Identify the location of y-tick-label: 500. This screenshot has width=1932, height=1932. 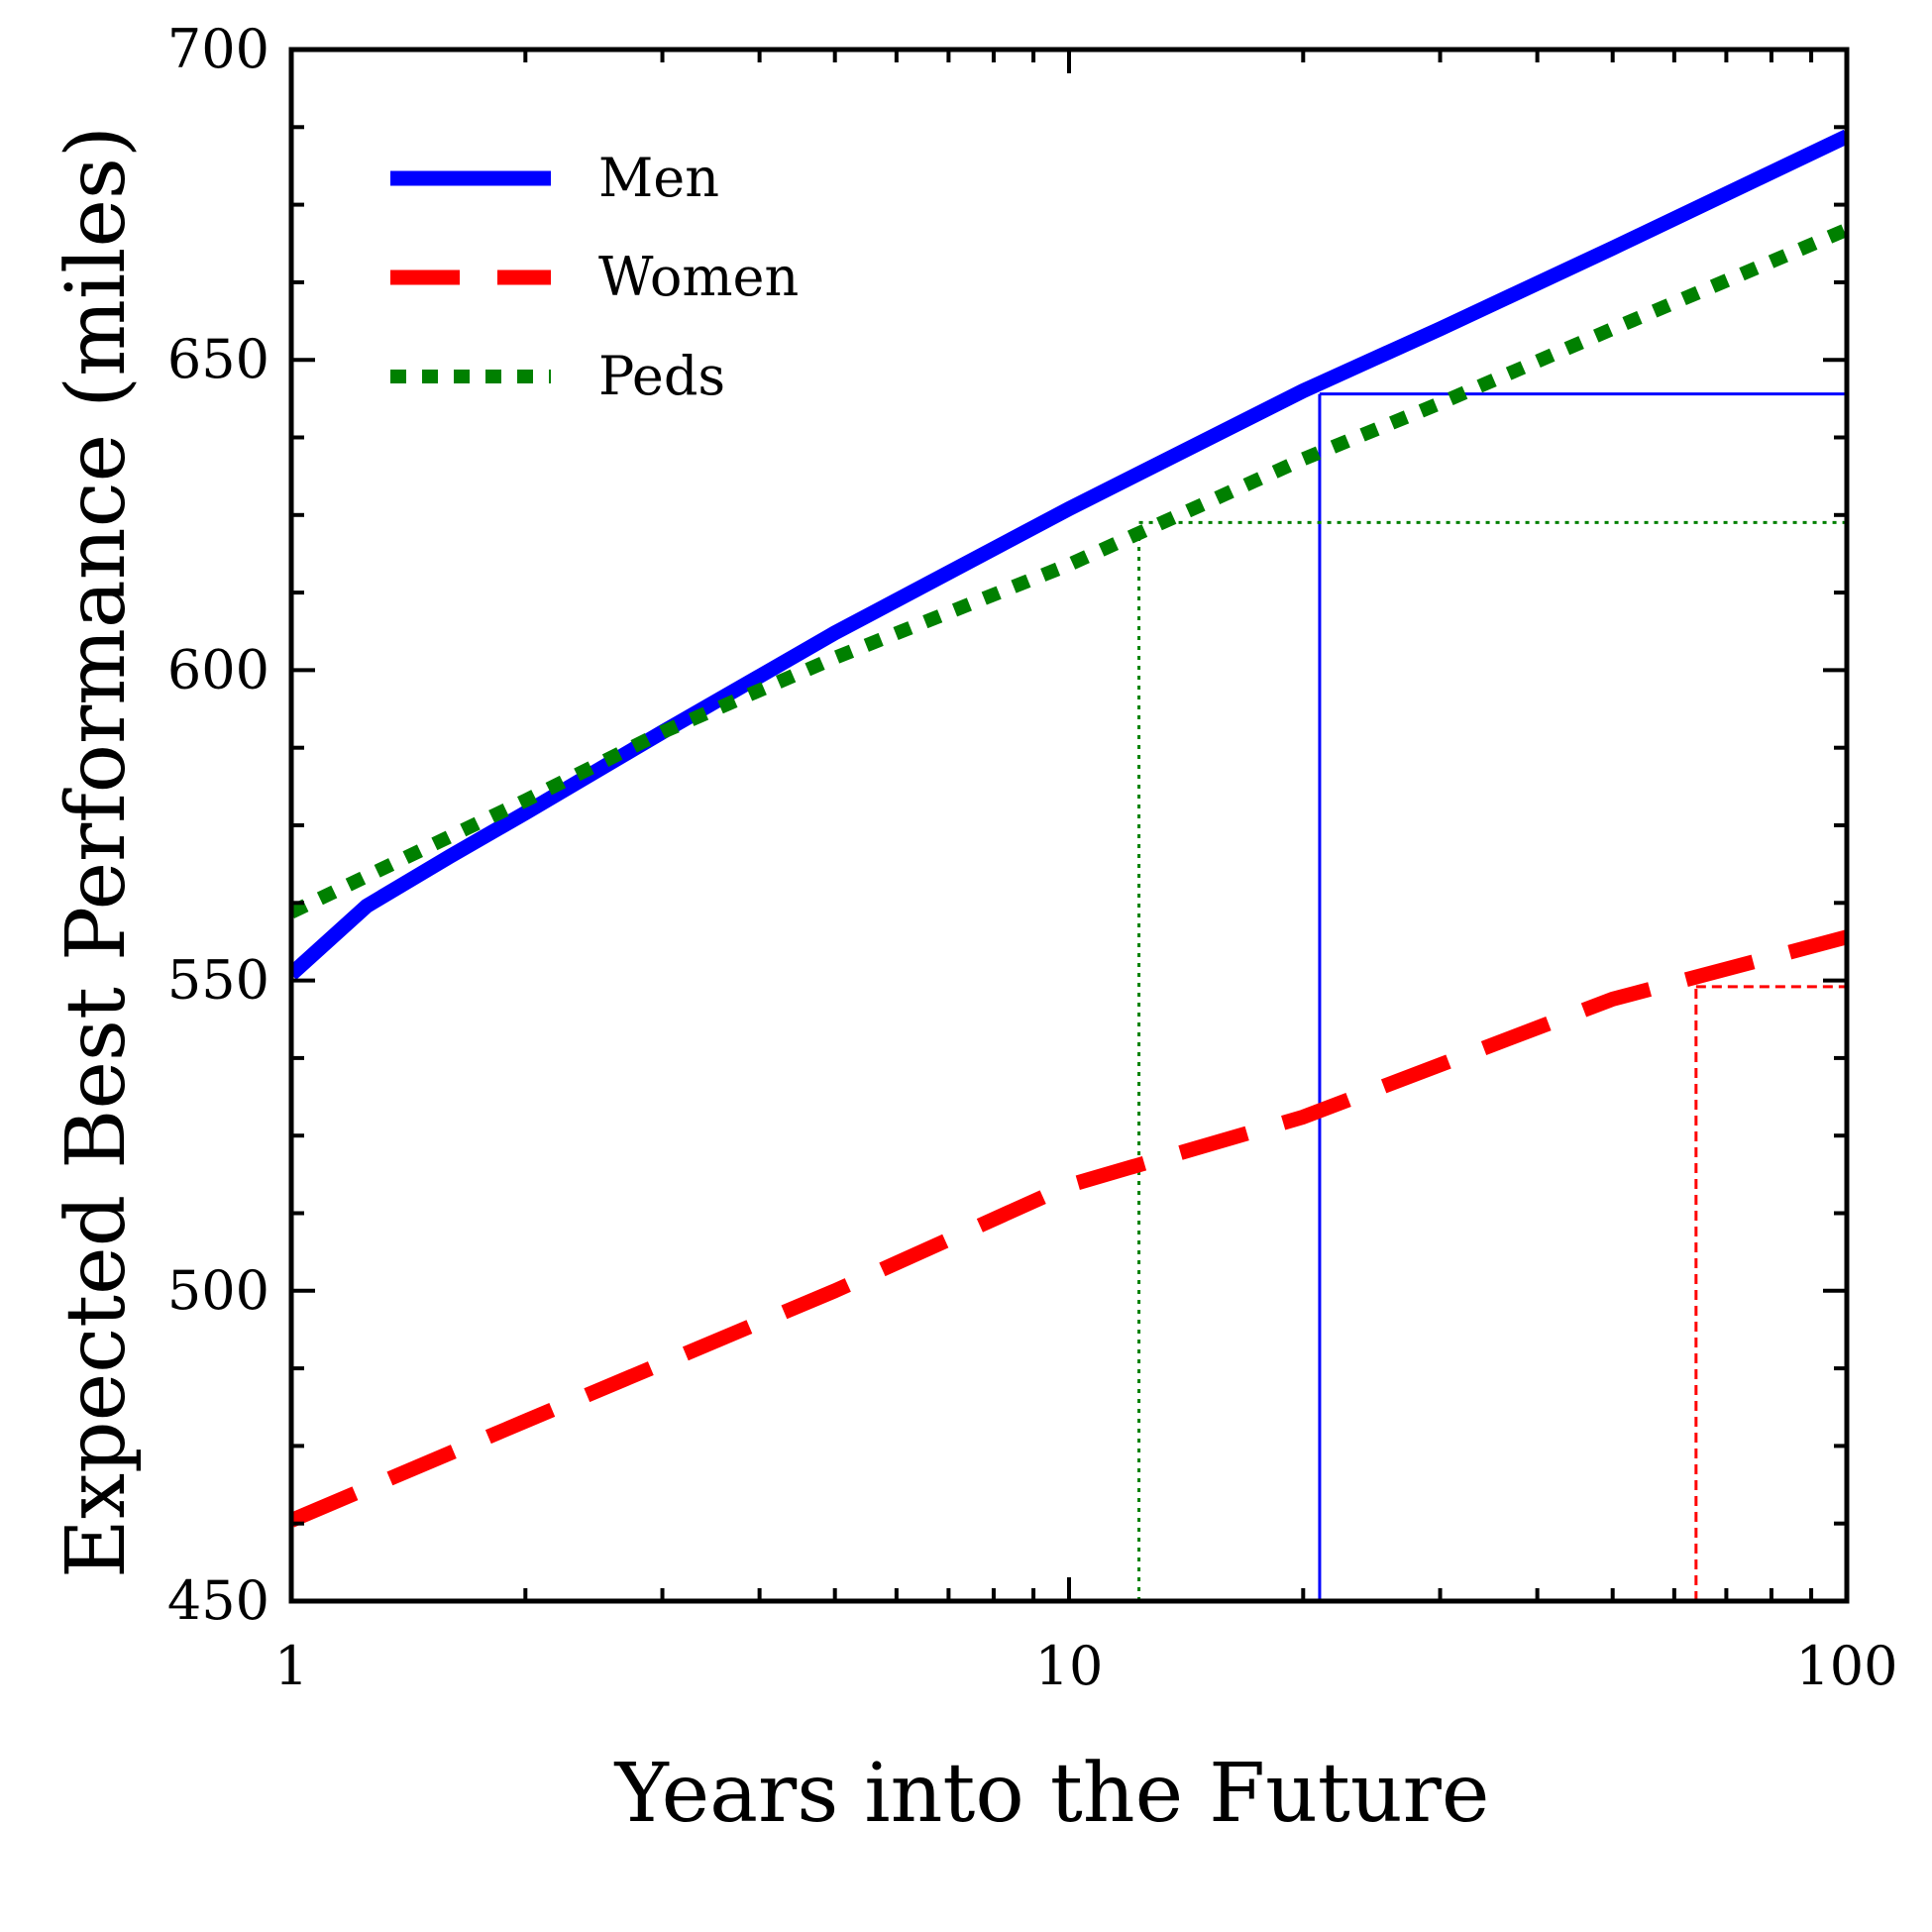
(218, 1290).